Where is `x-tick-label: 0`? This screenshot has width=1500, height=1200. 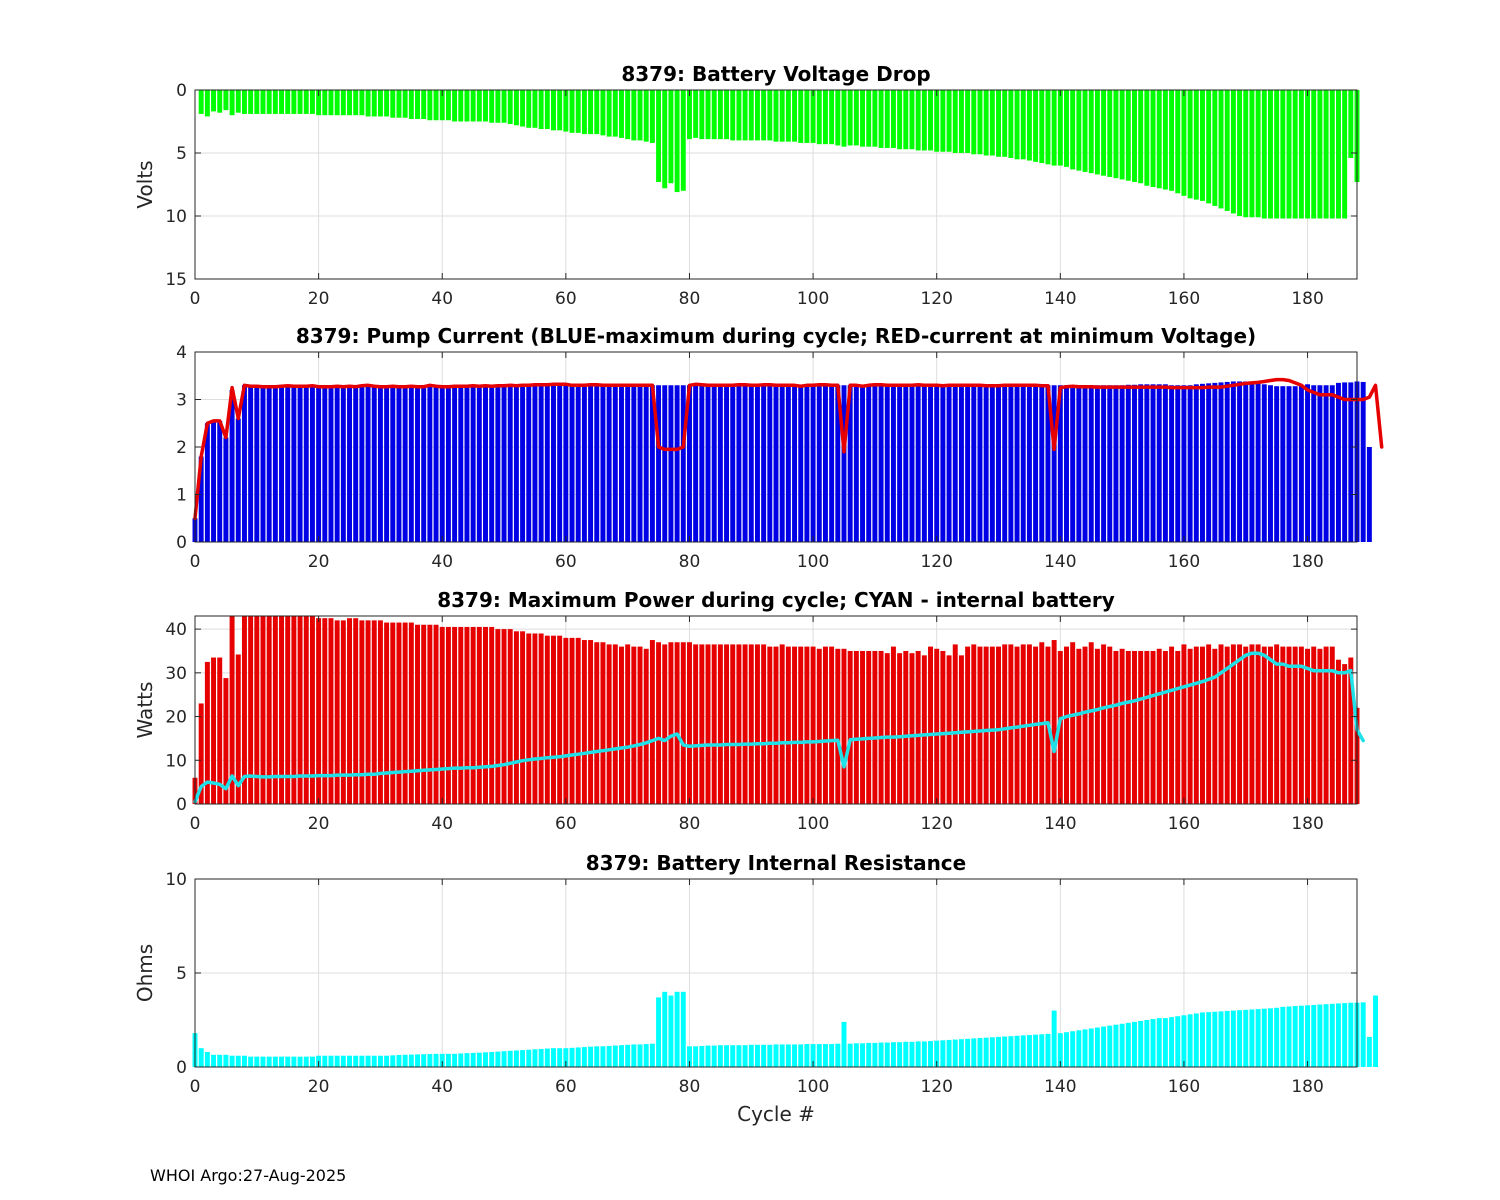 x-tick-label: 0 is located at coordinates (195, 299).